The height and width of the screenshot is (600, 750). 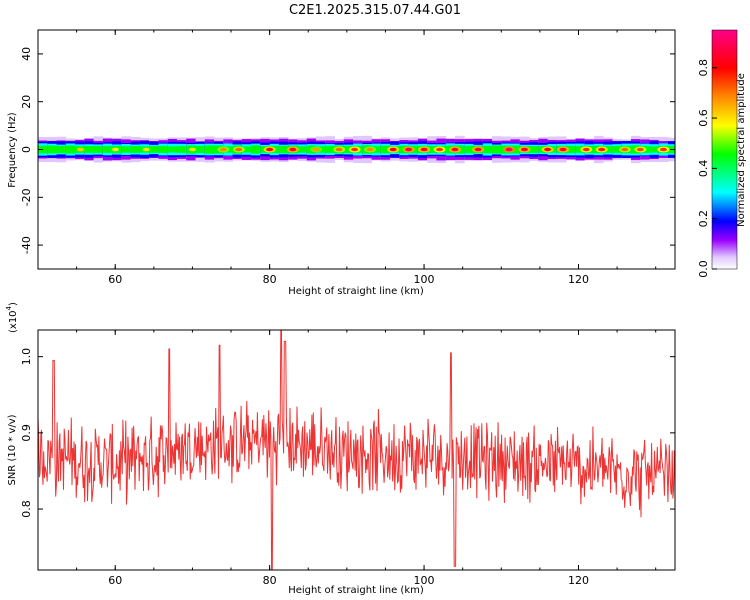 What do you see at coordinates (26, 102) in the screenshot?
I see `y-tick-label: 20` at bounding box center [26, 102].